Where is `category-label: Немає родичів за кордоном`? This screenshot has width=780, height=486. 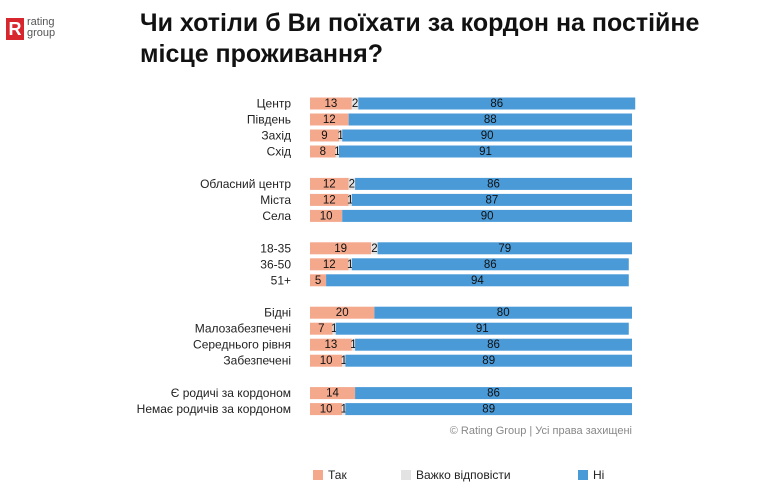
category-label: Немає родичів за кордоном is located at coordinates (214, 409).